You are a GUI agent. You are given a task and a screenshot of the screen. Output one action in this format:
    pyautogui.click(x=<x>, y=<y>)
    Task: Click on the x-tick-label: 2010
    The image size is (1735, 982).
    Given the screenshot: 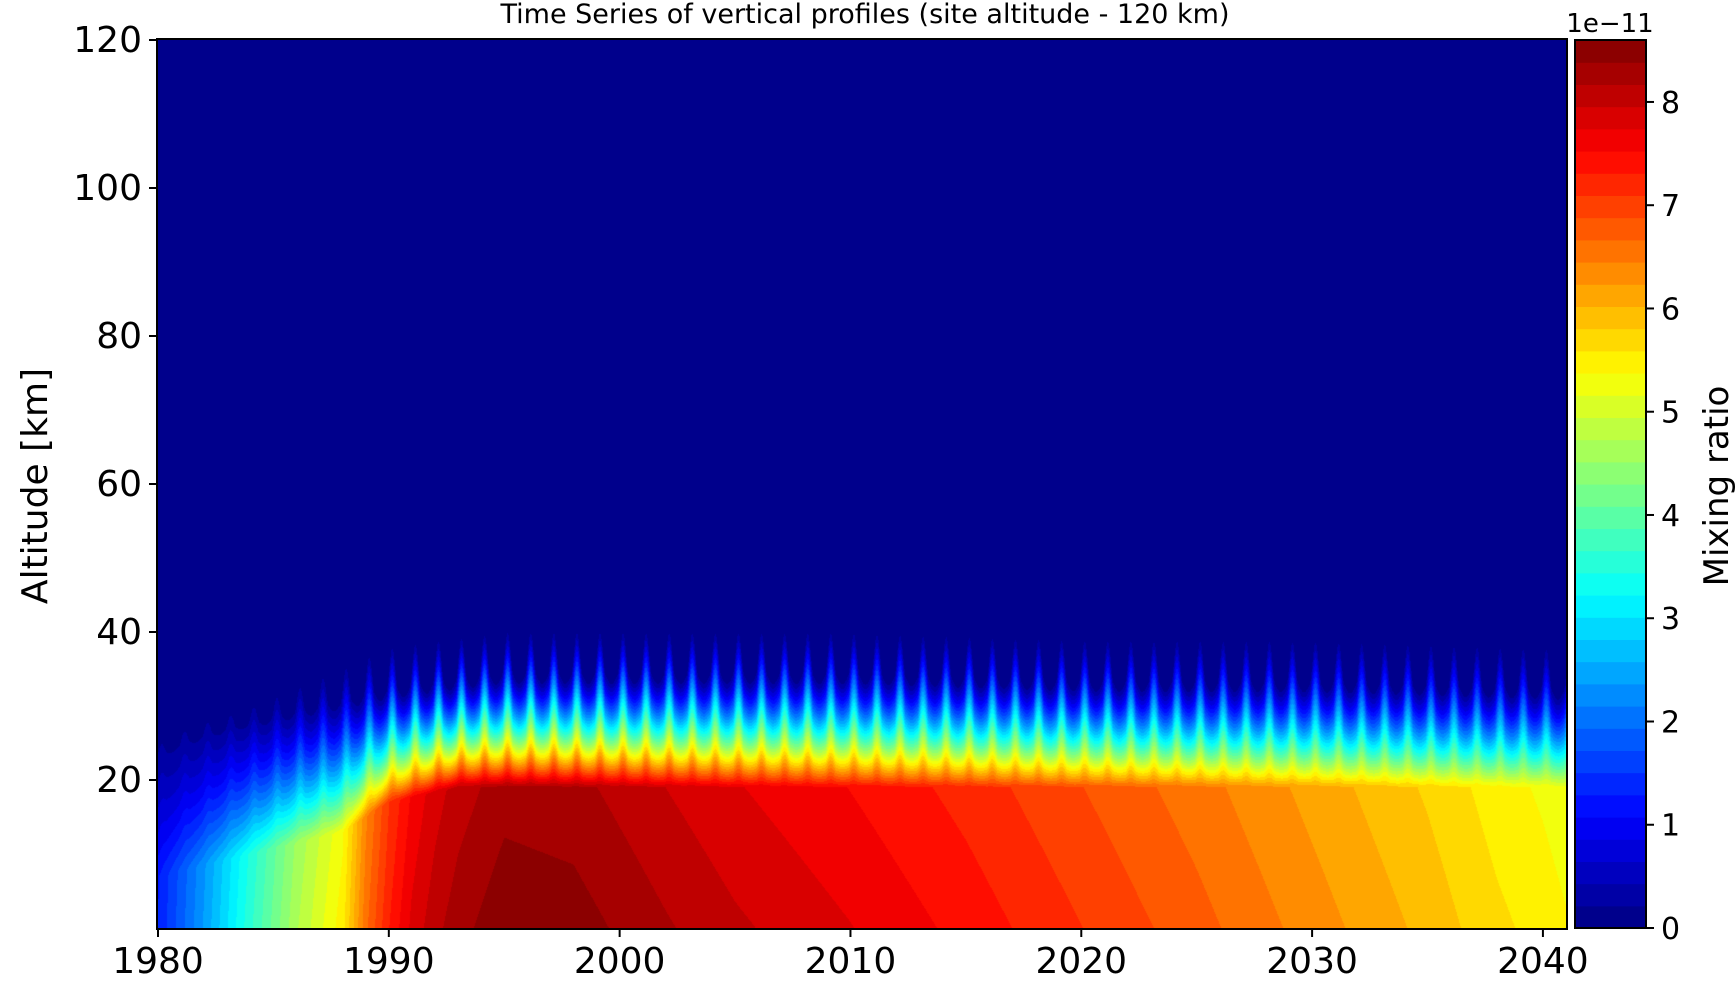 What is the action you would take?
    pyautogui.click(x=851, y=961)
    